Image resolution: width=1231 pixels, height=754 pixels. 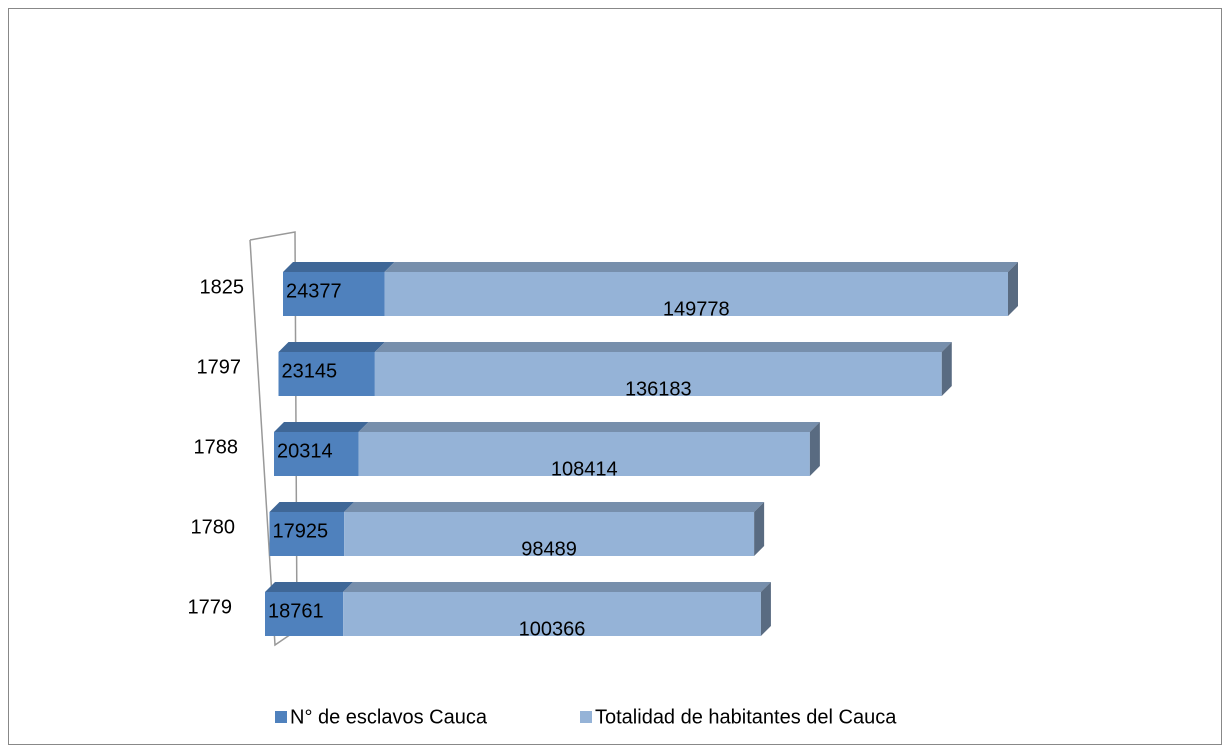 I want to click on y-tick-label: 1788, so click(x=216, y=447).